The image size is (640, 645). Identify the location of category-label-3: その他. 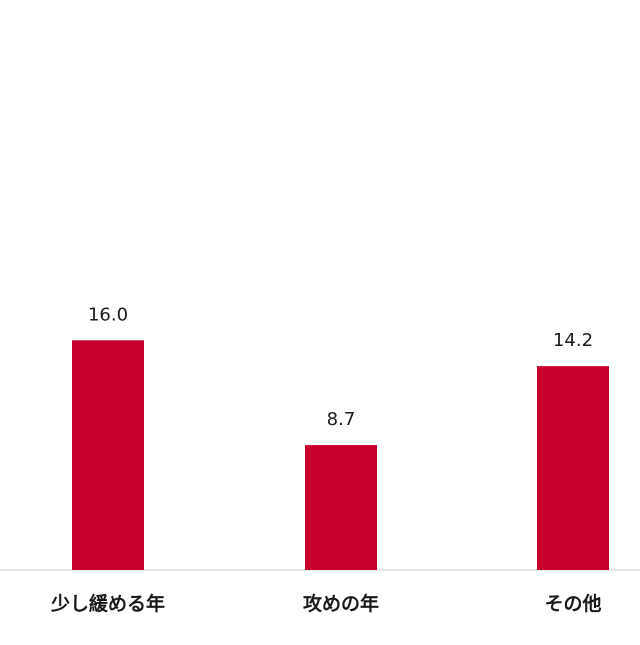
(572, 603).